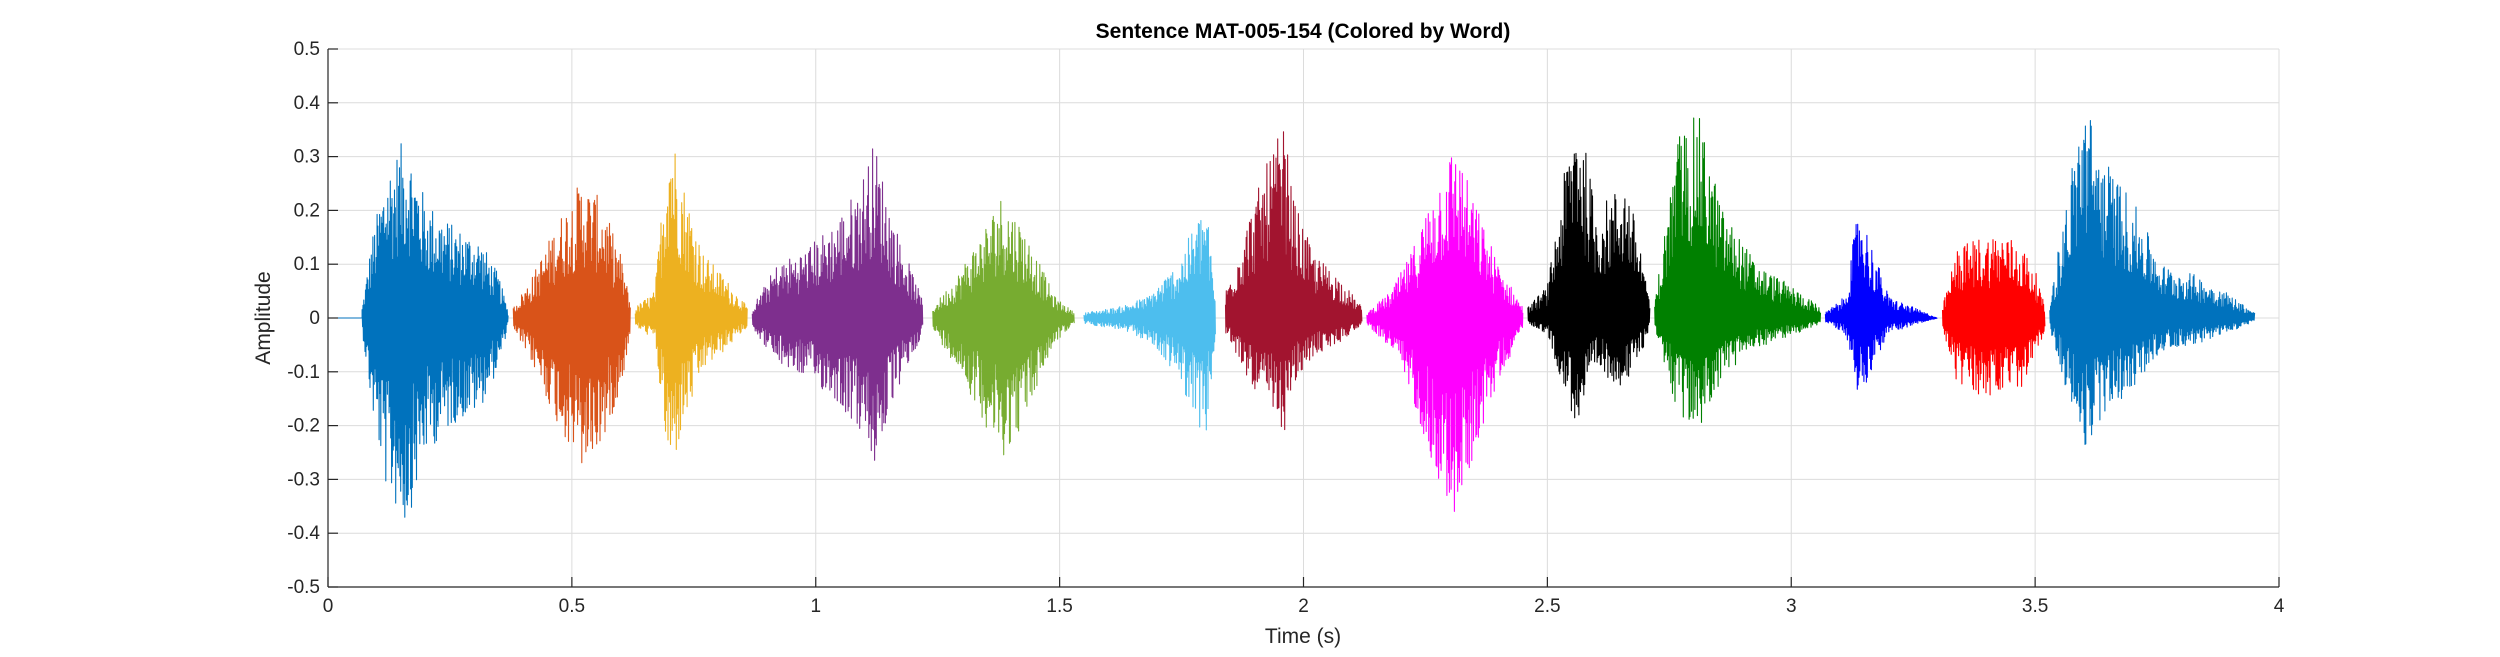  Describe the element at coordinates (303, 533) in the screenshot. I see `y-tick-label: -0.4` at that location.